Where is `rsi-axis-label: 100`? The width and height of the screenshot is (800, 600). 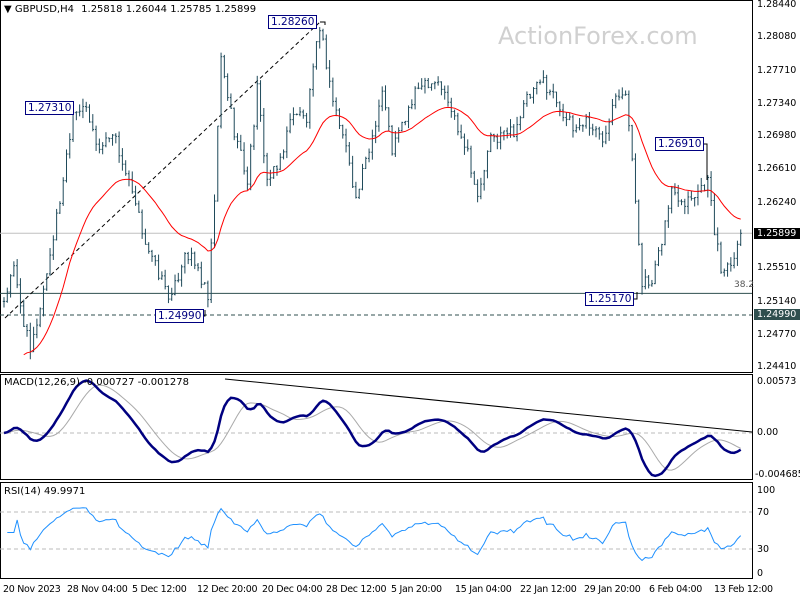 rsi-axis-label: 100 is located at coordinates (766, 490).